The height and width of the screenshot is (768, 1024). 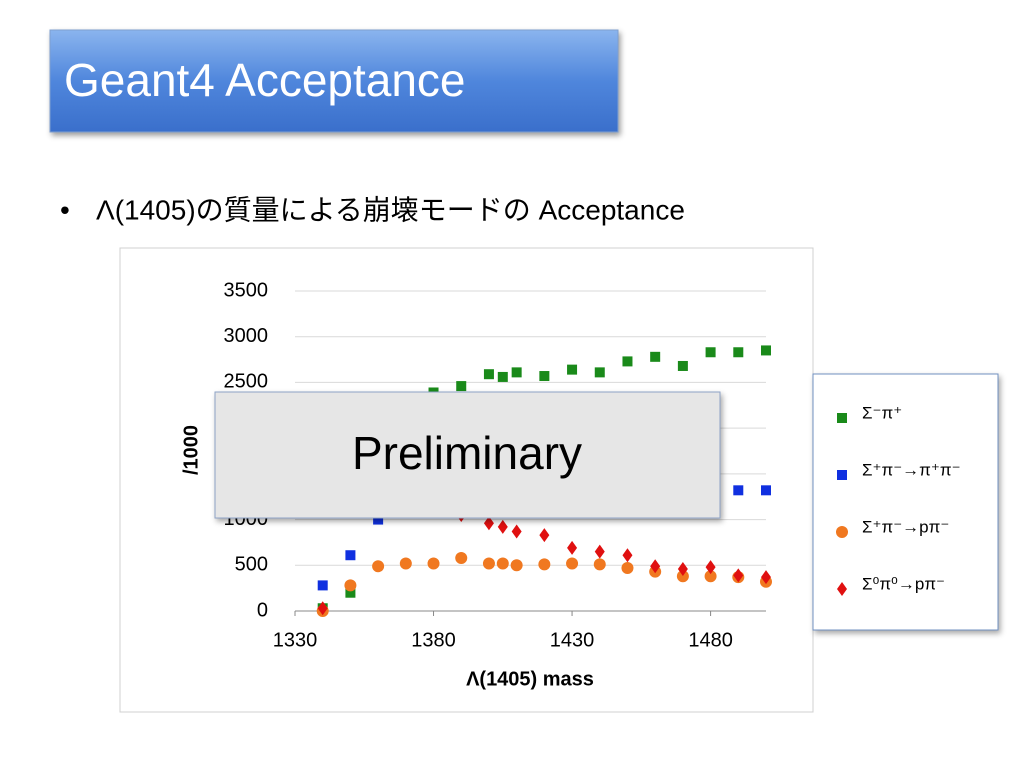 I want to click on legend-label: Σ⁺π⁻→π⁺π⁻, so click(x=911, y=469).